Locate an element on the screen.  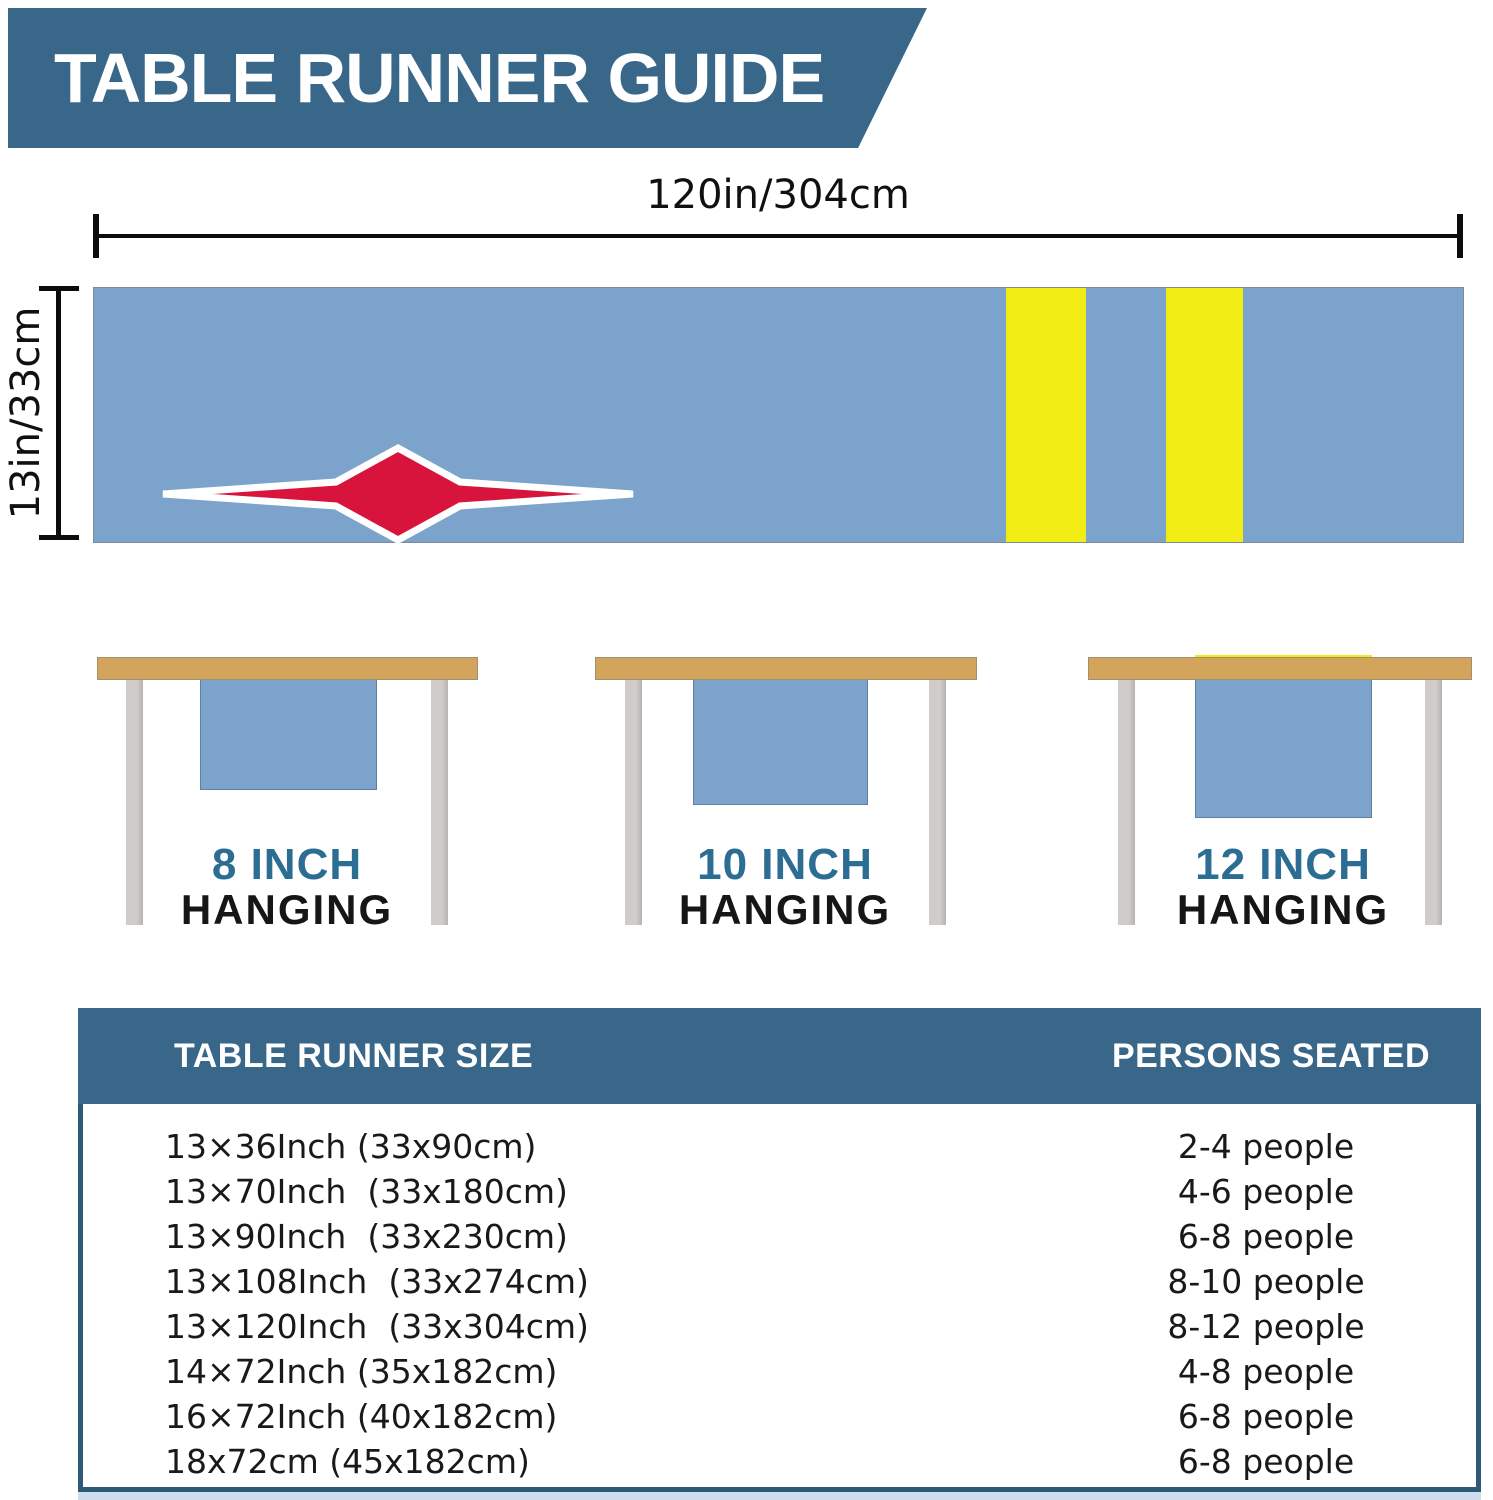
table-row: 13×70Inch (33x180cm) 4-6 people is located at coordinates (779, 1191).